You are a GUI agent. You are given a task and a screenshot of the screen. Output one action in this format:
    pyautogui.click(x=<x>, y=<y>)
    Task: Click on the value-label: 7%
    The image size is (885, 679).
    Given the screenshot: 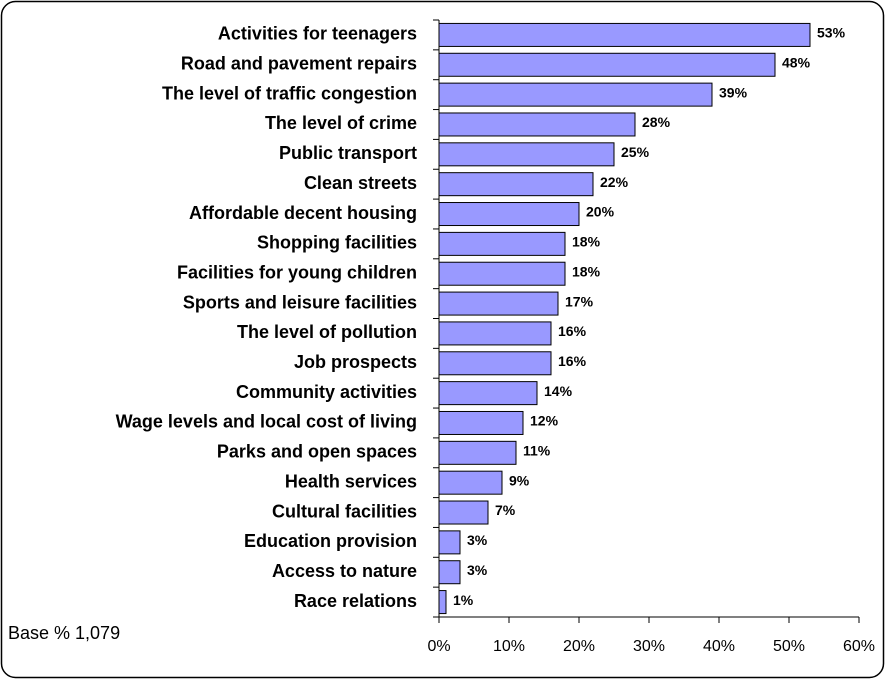 What is the action you would take?
    pyautogui.click(x=505, y=510)
    